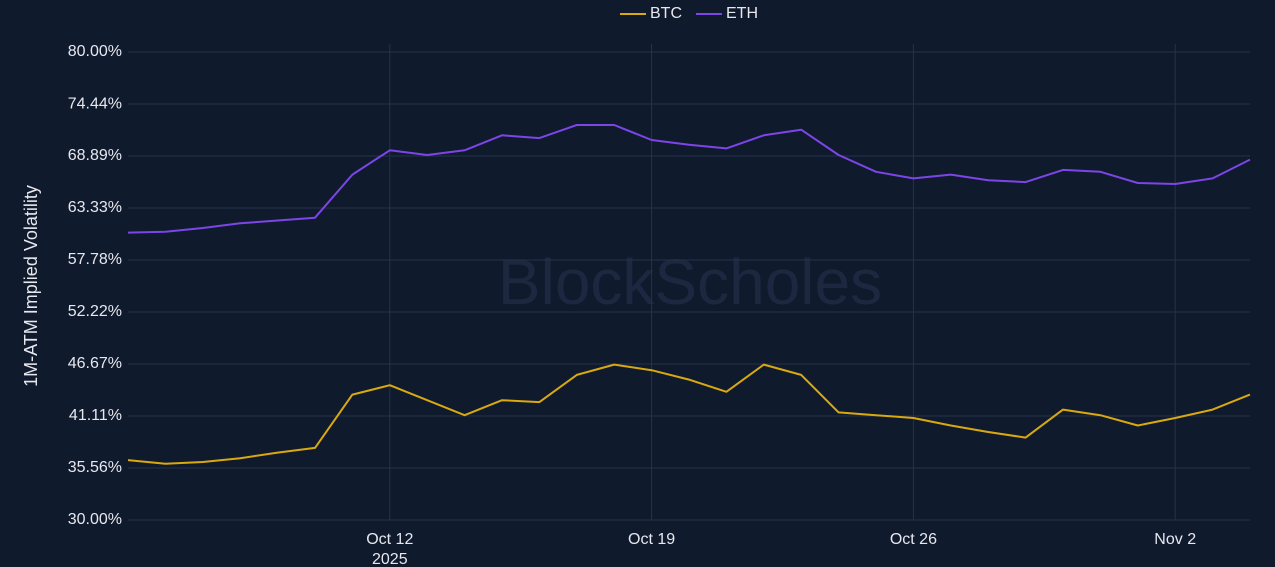 This screenshot has height=567, width=1275. What do you see at coordinates (95, 467) in the screenshot?
I see `y-tick-label: 35.56%` at bounding box center [95, 467].